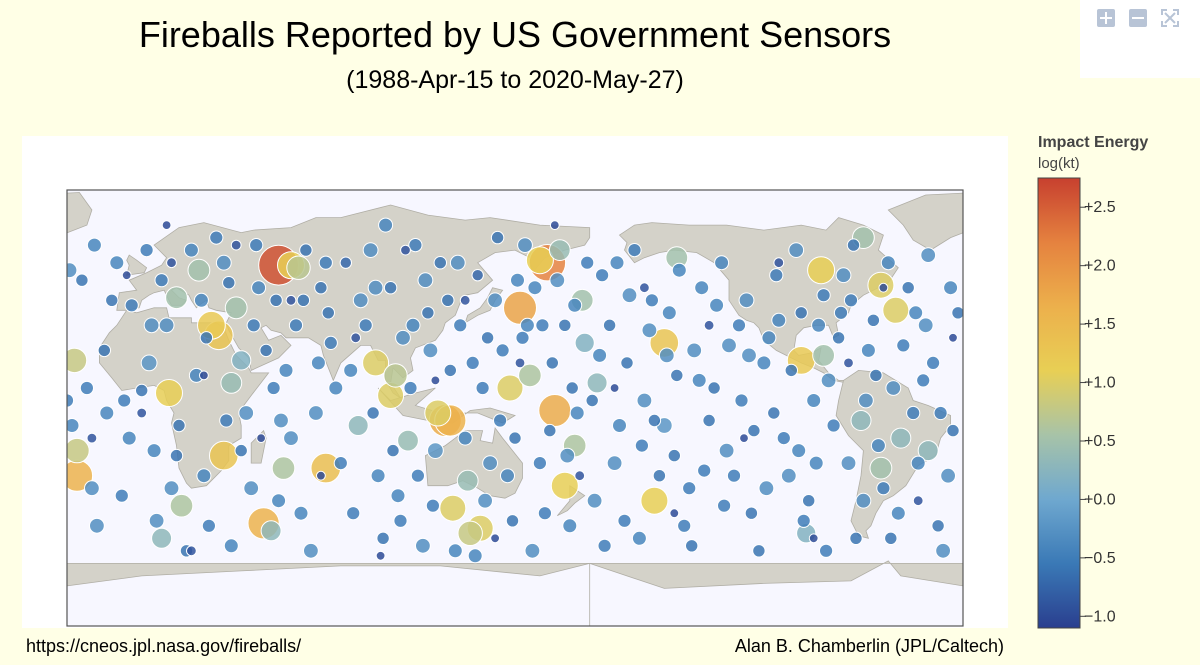  Describe the element at coordinates (1138, 18) in the screenshot. I see `zoom-out-icon` at that location.